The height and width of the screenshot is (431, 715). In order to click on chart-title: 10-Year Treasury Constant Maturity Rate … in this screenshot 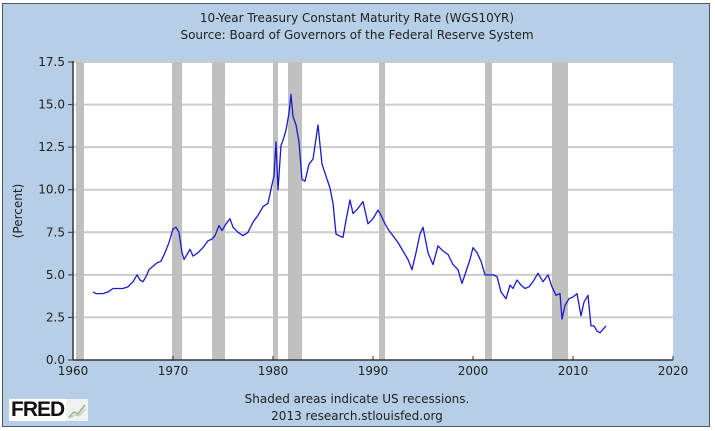, I will do `click(357, 18)`.